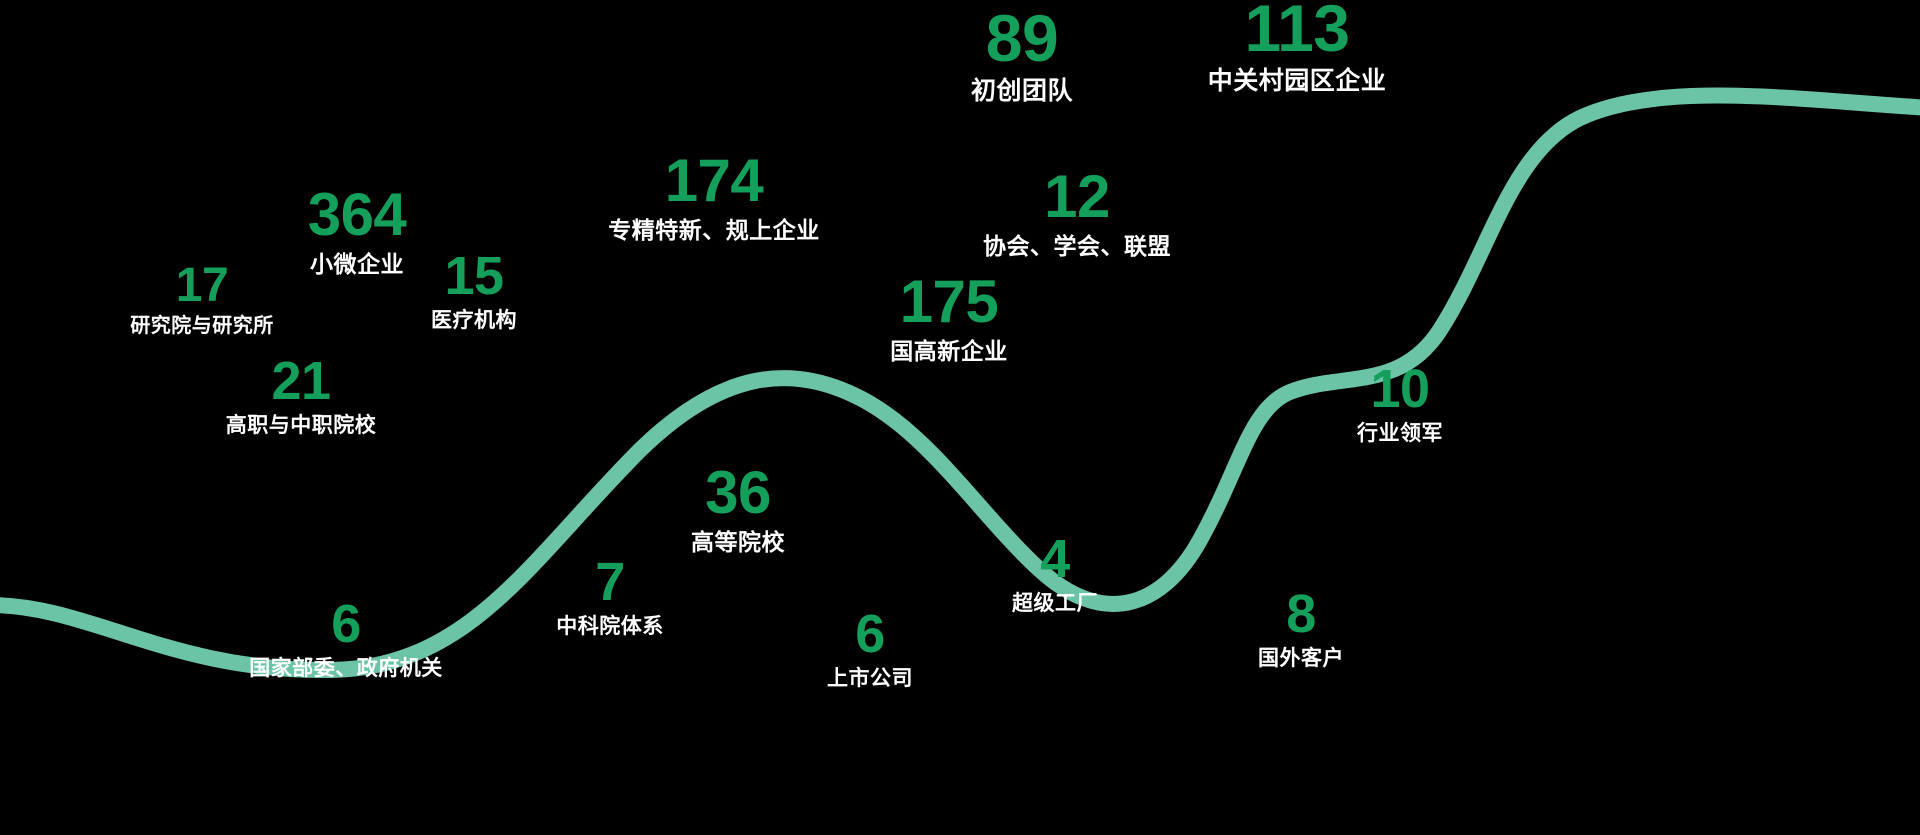 This screenshot has height=835, width=1920. I want to click on stat-callout: 174 专精特新、规上企业, so click(714, 195).